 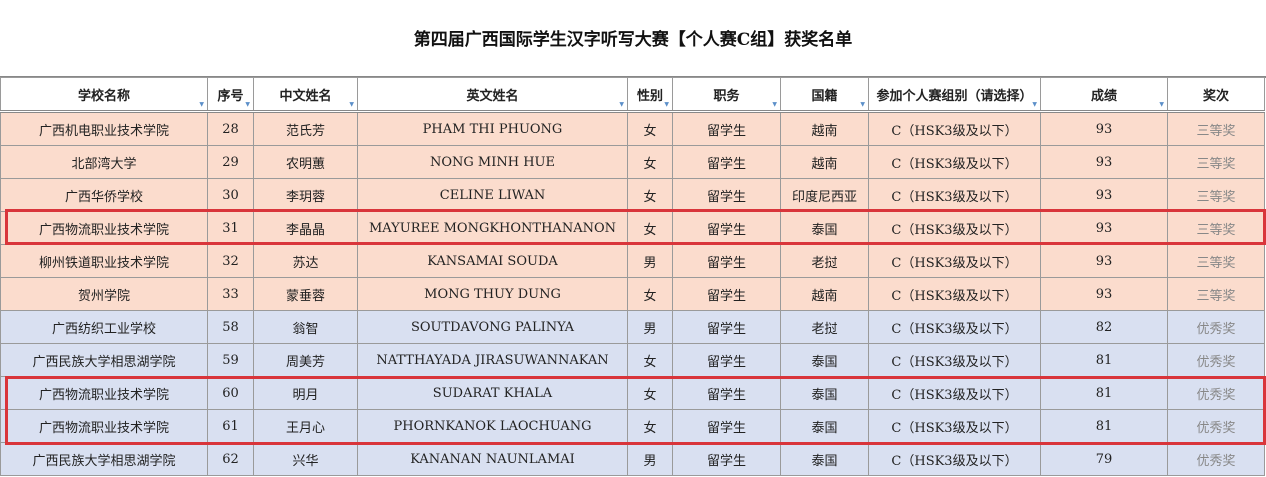 I want to click on cell-chinese-name: 李玥蓉, so click(x=305, y=195).